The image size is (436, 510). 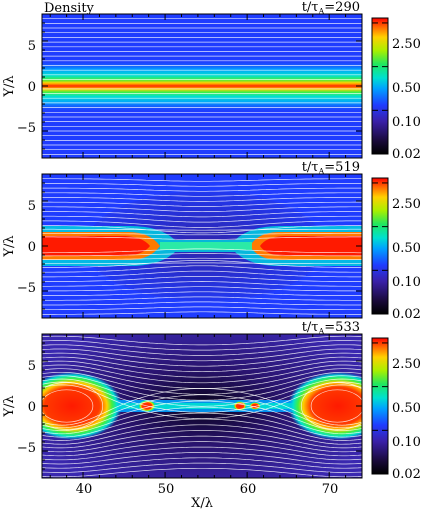 What do you see at coordinates (206, 246) in the screenshot?
I see `panel-2-xpoint-sheet` at bounding box center [206, 246].